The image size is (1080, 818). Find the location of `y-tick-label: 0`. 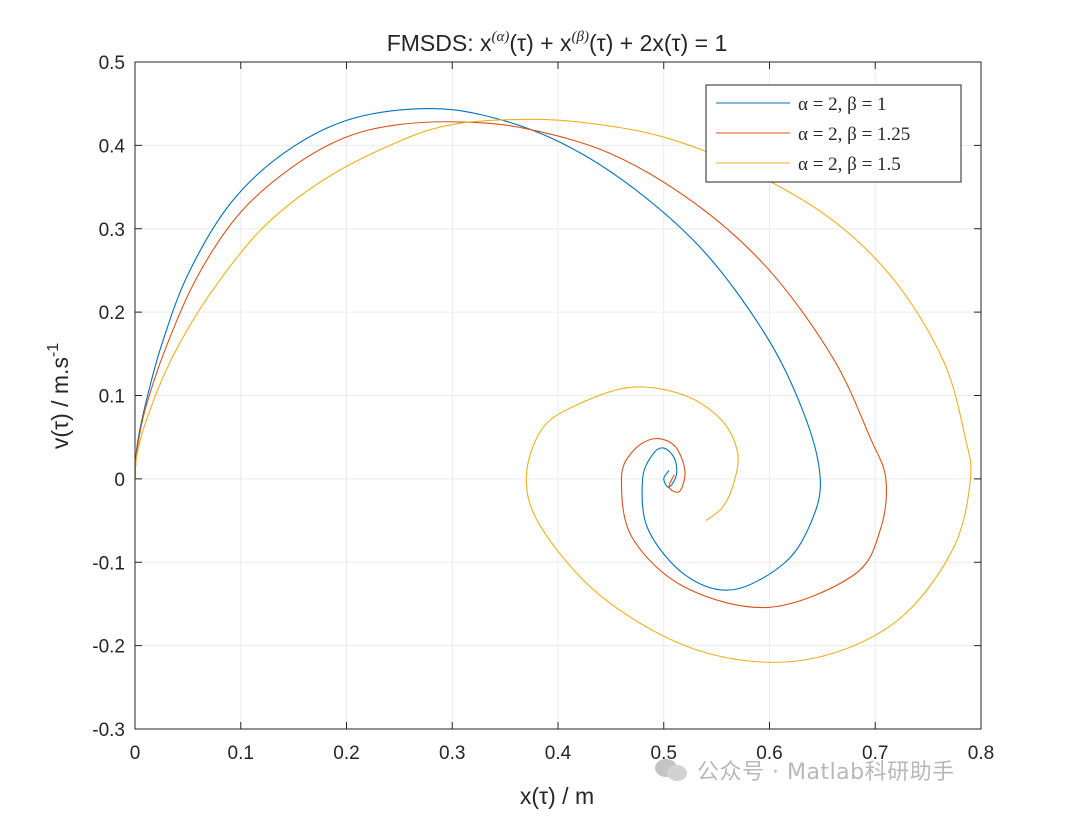

y-tick-label: 0 is located at coordinates (119, 480).